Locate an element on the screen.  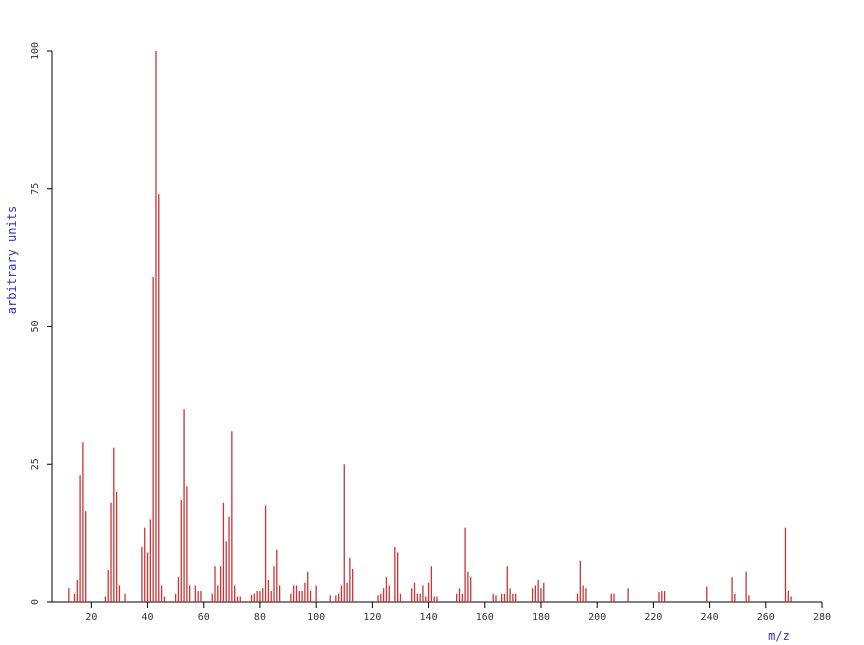
x-tick-label: 220 is located at coordinates (653, 617).